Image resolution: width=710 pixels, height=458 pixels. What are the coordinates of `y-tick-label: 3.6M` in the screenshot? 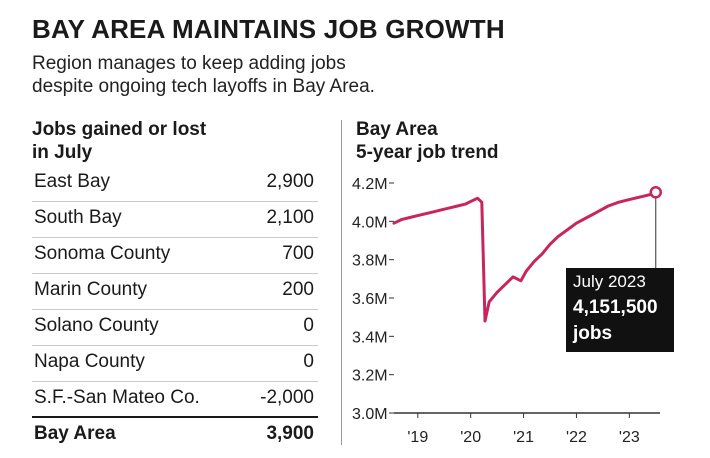 It's located at (370, 299).